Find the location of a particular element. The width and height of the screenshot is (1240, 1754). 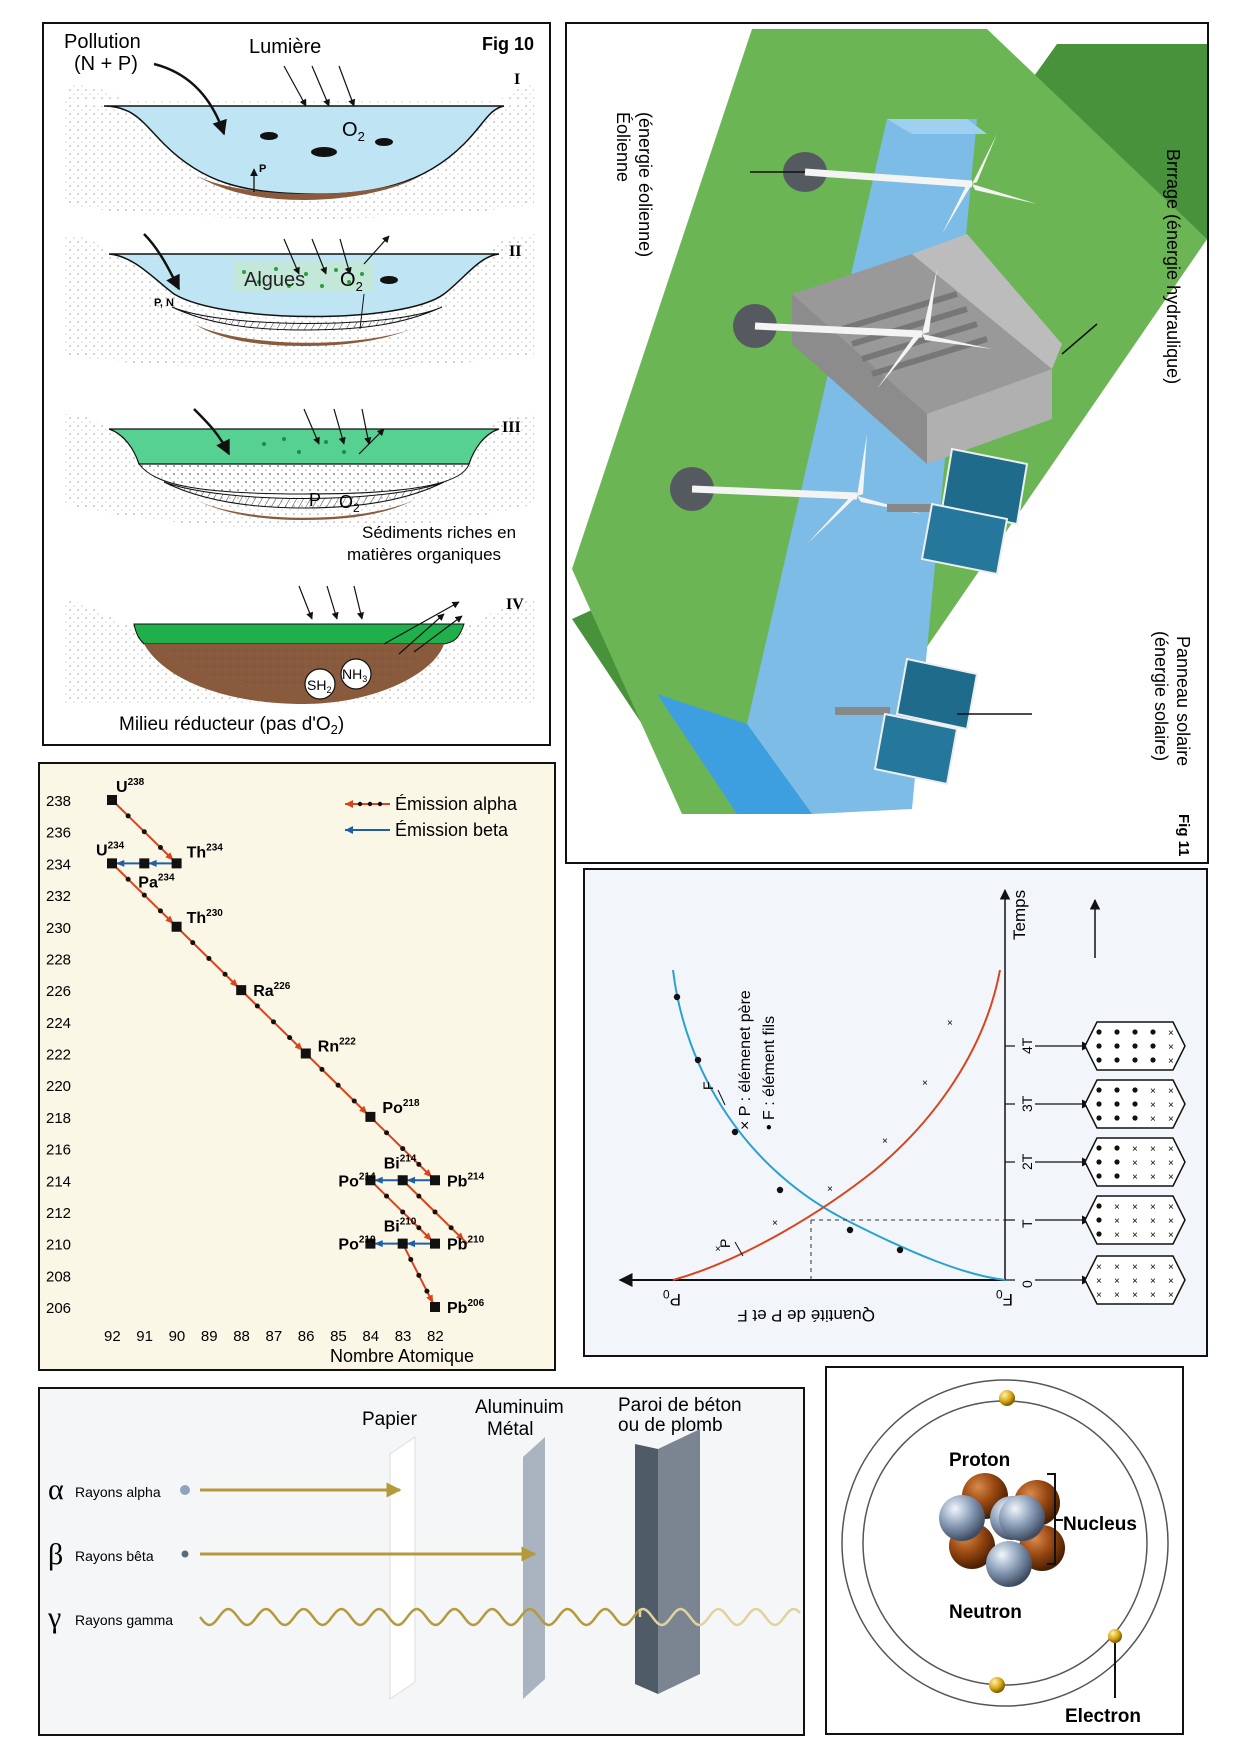

aluminium-sheet is located at coordinates (534, 1568).